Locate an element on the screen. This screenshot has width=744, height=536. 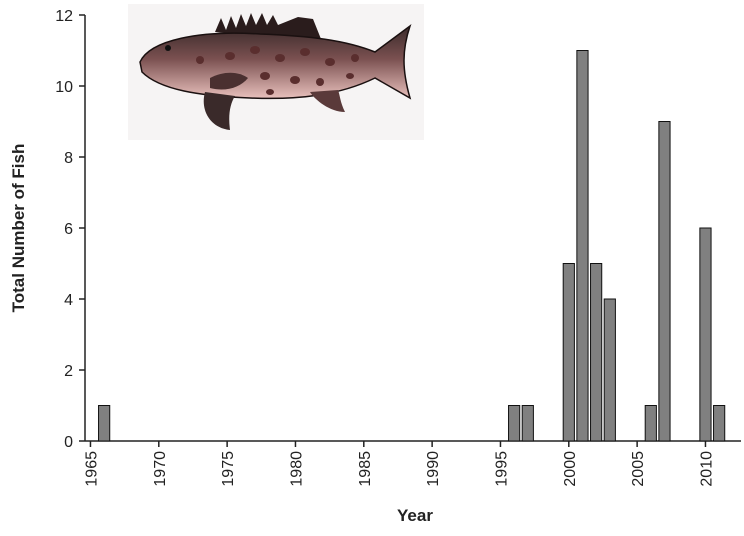
x-tick-label: 1995 is located at coordinates (501, 469).